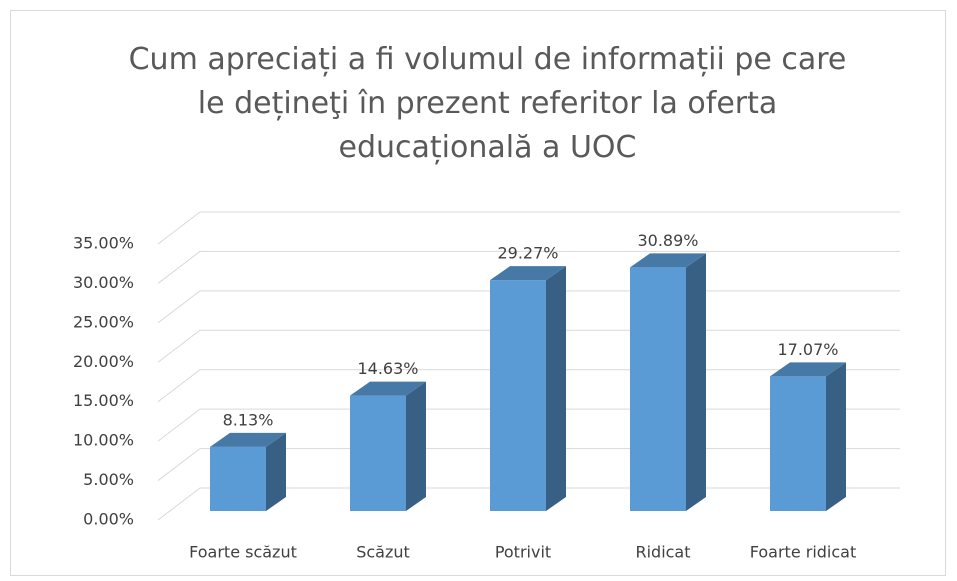  Describe the element at coordinates (103, 282) in the screenshot. I see `y-tick-label: 30.00%` at that location.